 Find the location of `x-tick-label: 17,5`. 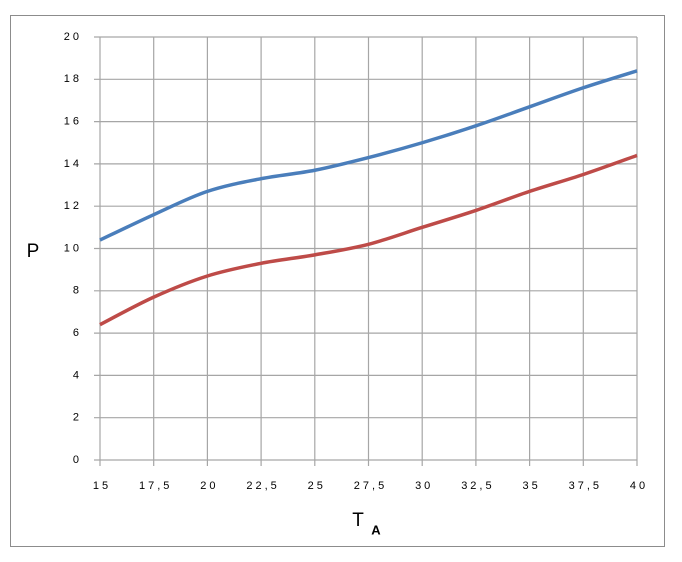

x-tick-label: 17,5 is located at coordinates (155, 486).